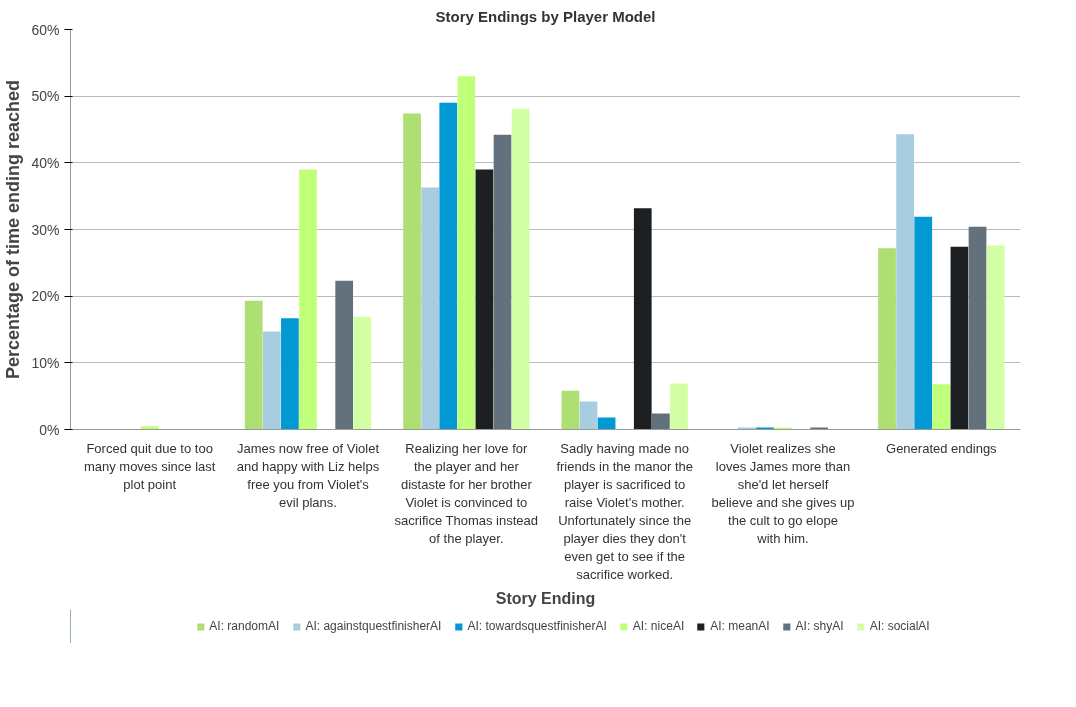 This screenshot has height=707, width=1076. Describe the element at coordinates (466, 493) in the screenshot. I see `x-tick-label: Realizing her love for the player and her distaste for her brother Violet is convinced to sacrifice Thomas instead of the player.` at that location.